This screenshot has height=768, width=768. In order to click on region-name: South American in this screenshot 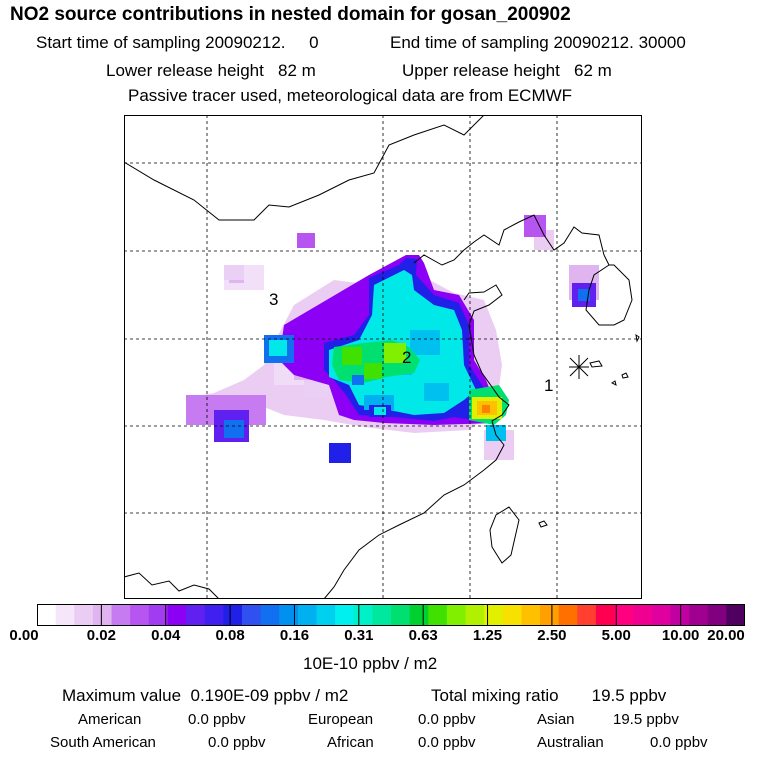, I will do `click(103, 742)`.